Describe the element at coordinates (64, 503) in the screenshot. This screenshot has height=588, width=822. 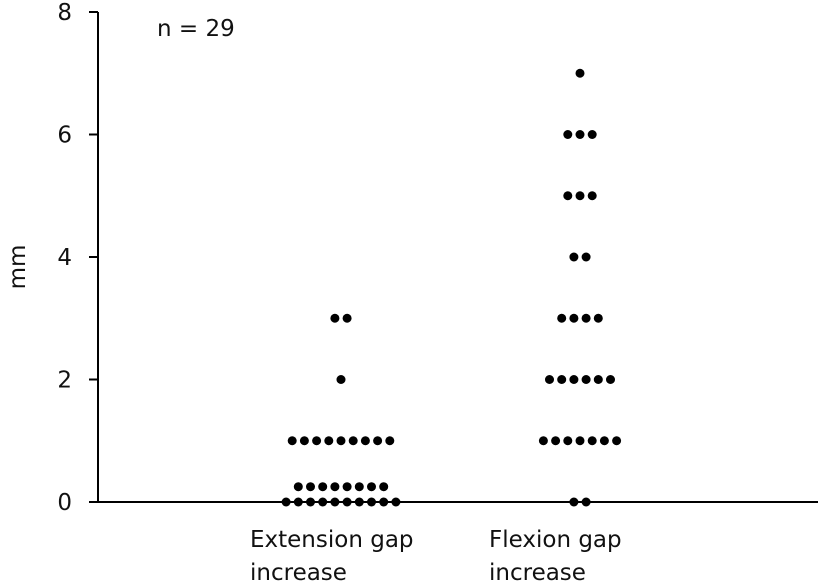
I see `y-tick-label: 0` at that location.